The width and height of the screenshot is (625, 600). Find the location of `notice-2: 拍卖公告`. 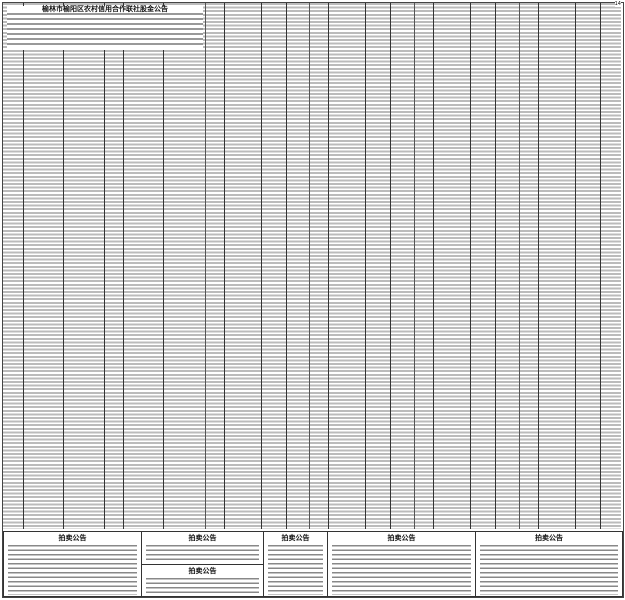

notice-2: 拍卖公告 is located at coordinates (202, 548).